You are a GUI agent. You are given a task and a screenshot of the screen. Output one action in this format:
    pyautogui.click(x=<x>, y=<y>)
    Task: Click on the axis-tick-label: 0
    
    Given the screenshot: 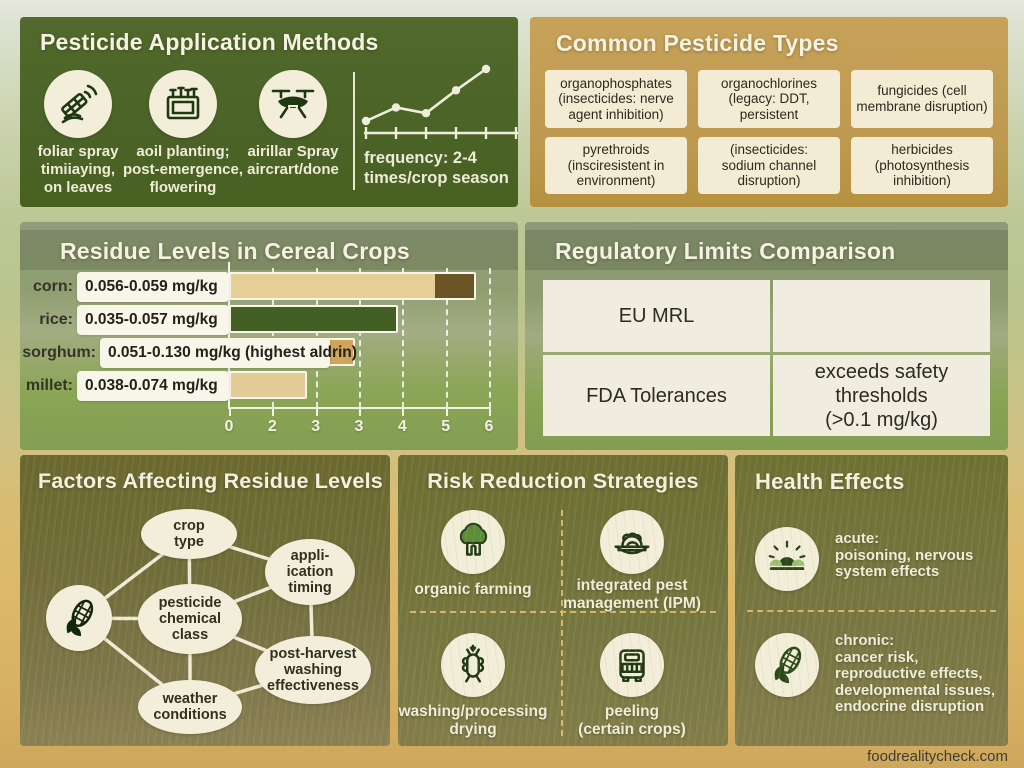 What is the action you would take?
    pyautogui.click(x=229, y=426)
    